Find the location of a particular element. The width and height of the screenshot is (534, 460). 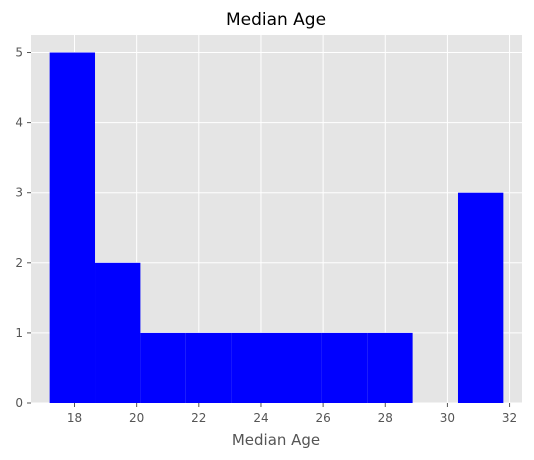

x-tick-label: 30 is located at coordinates (447, 418).